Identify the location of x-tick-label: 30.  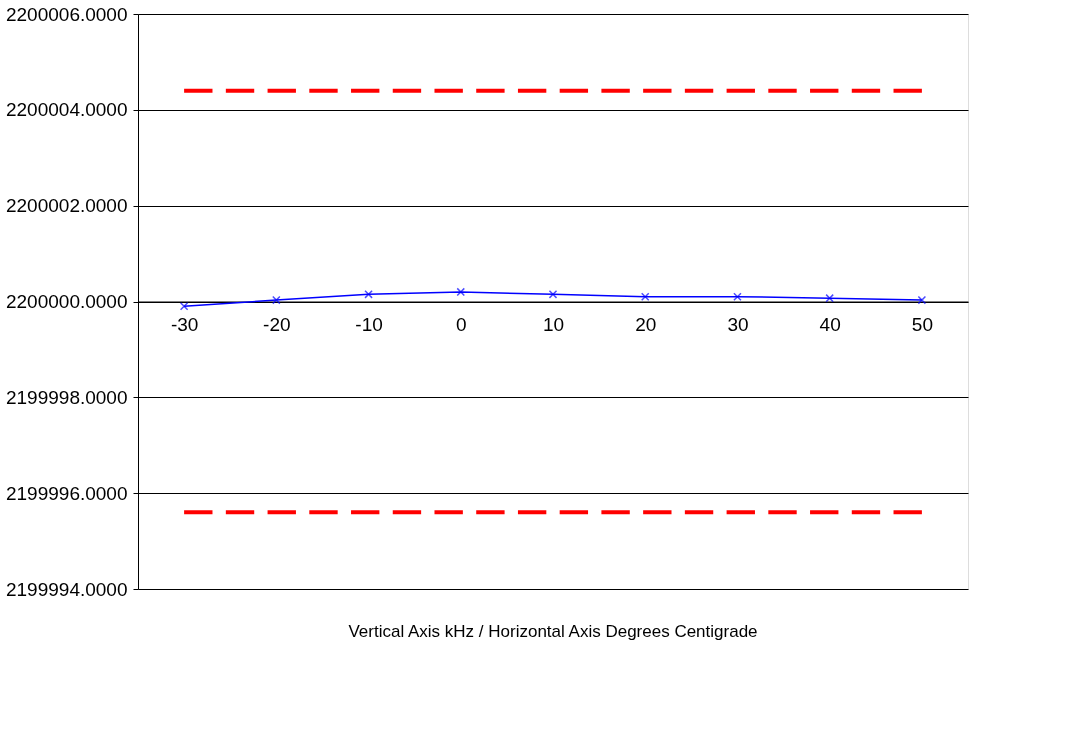
(738, 324).